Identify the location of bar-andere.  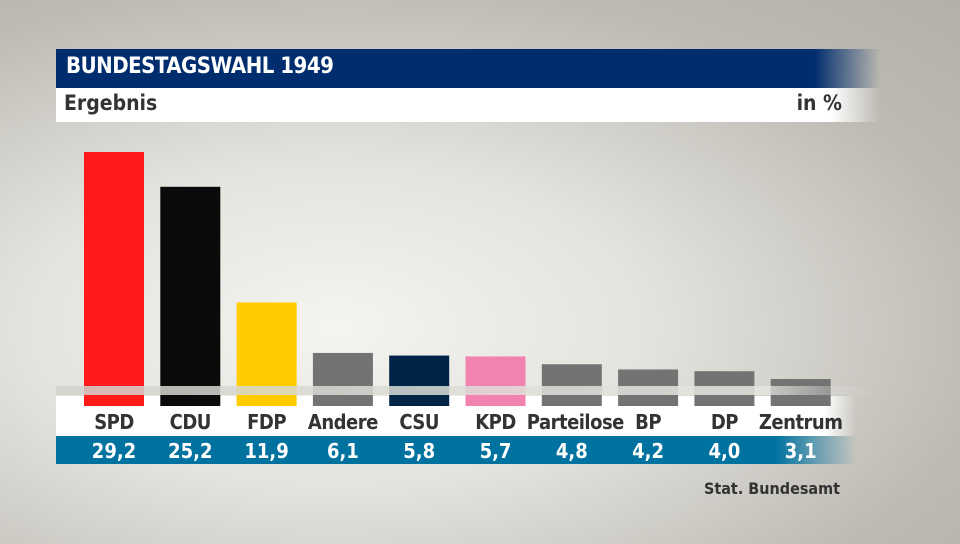
(342, 379).